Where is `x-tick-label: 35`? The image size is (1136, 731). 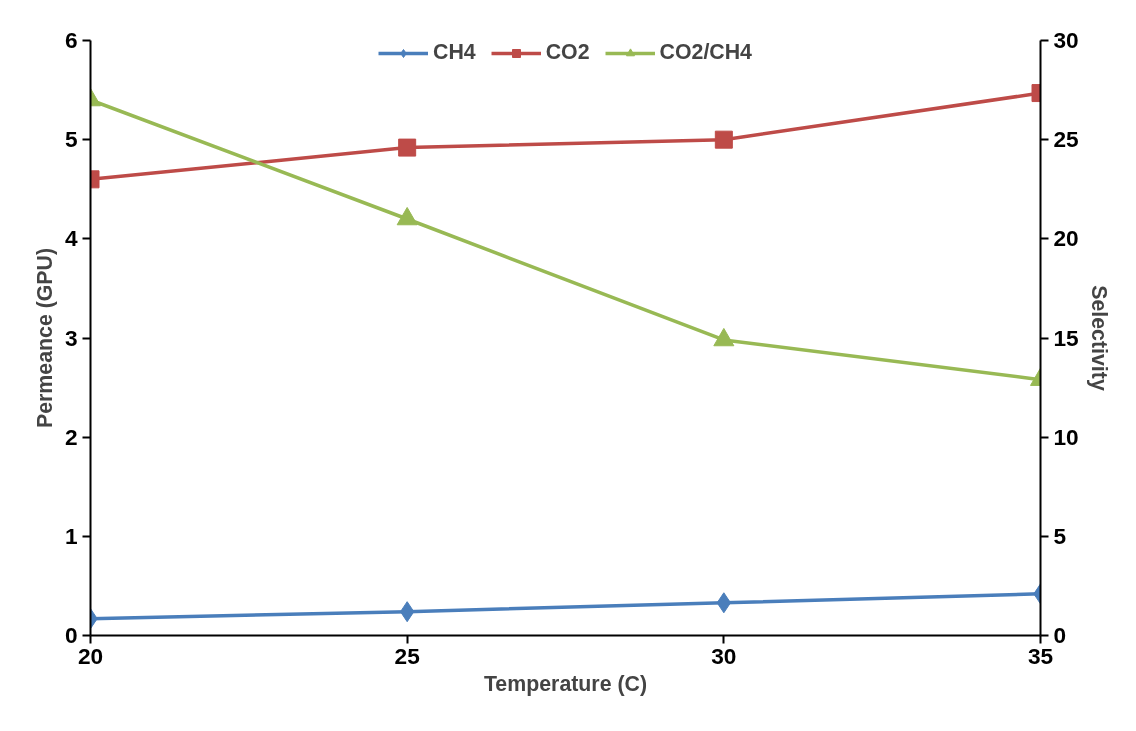
x-tick-label: 35 is located at coordinates (1040, 655).